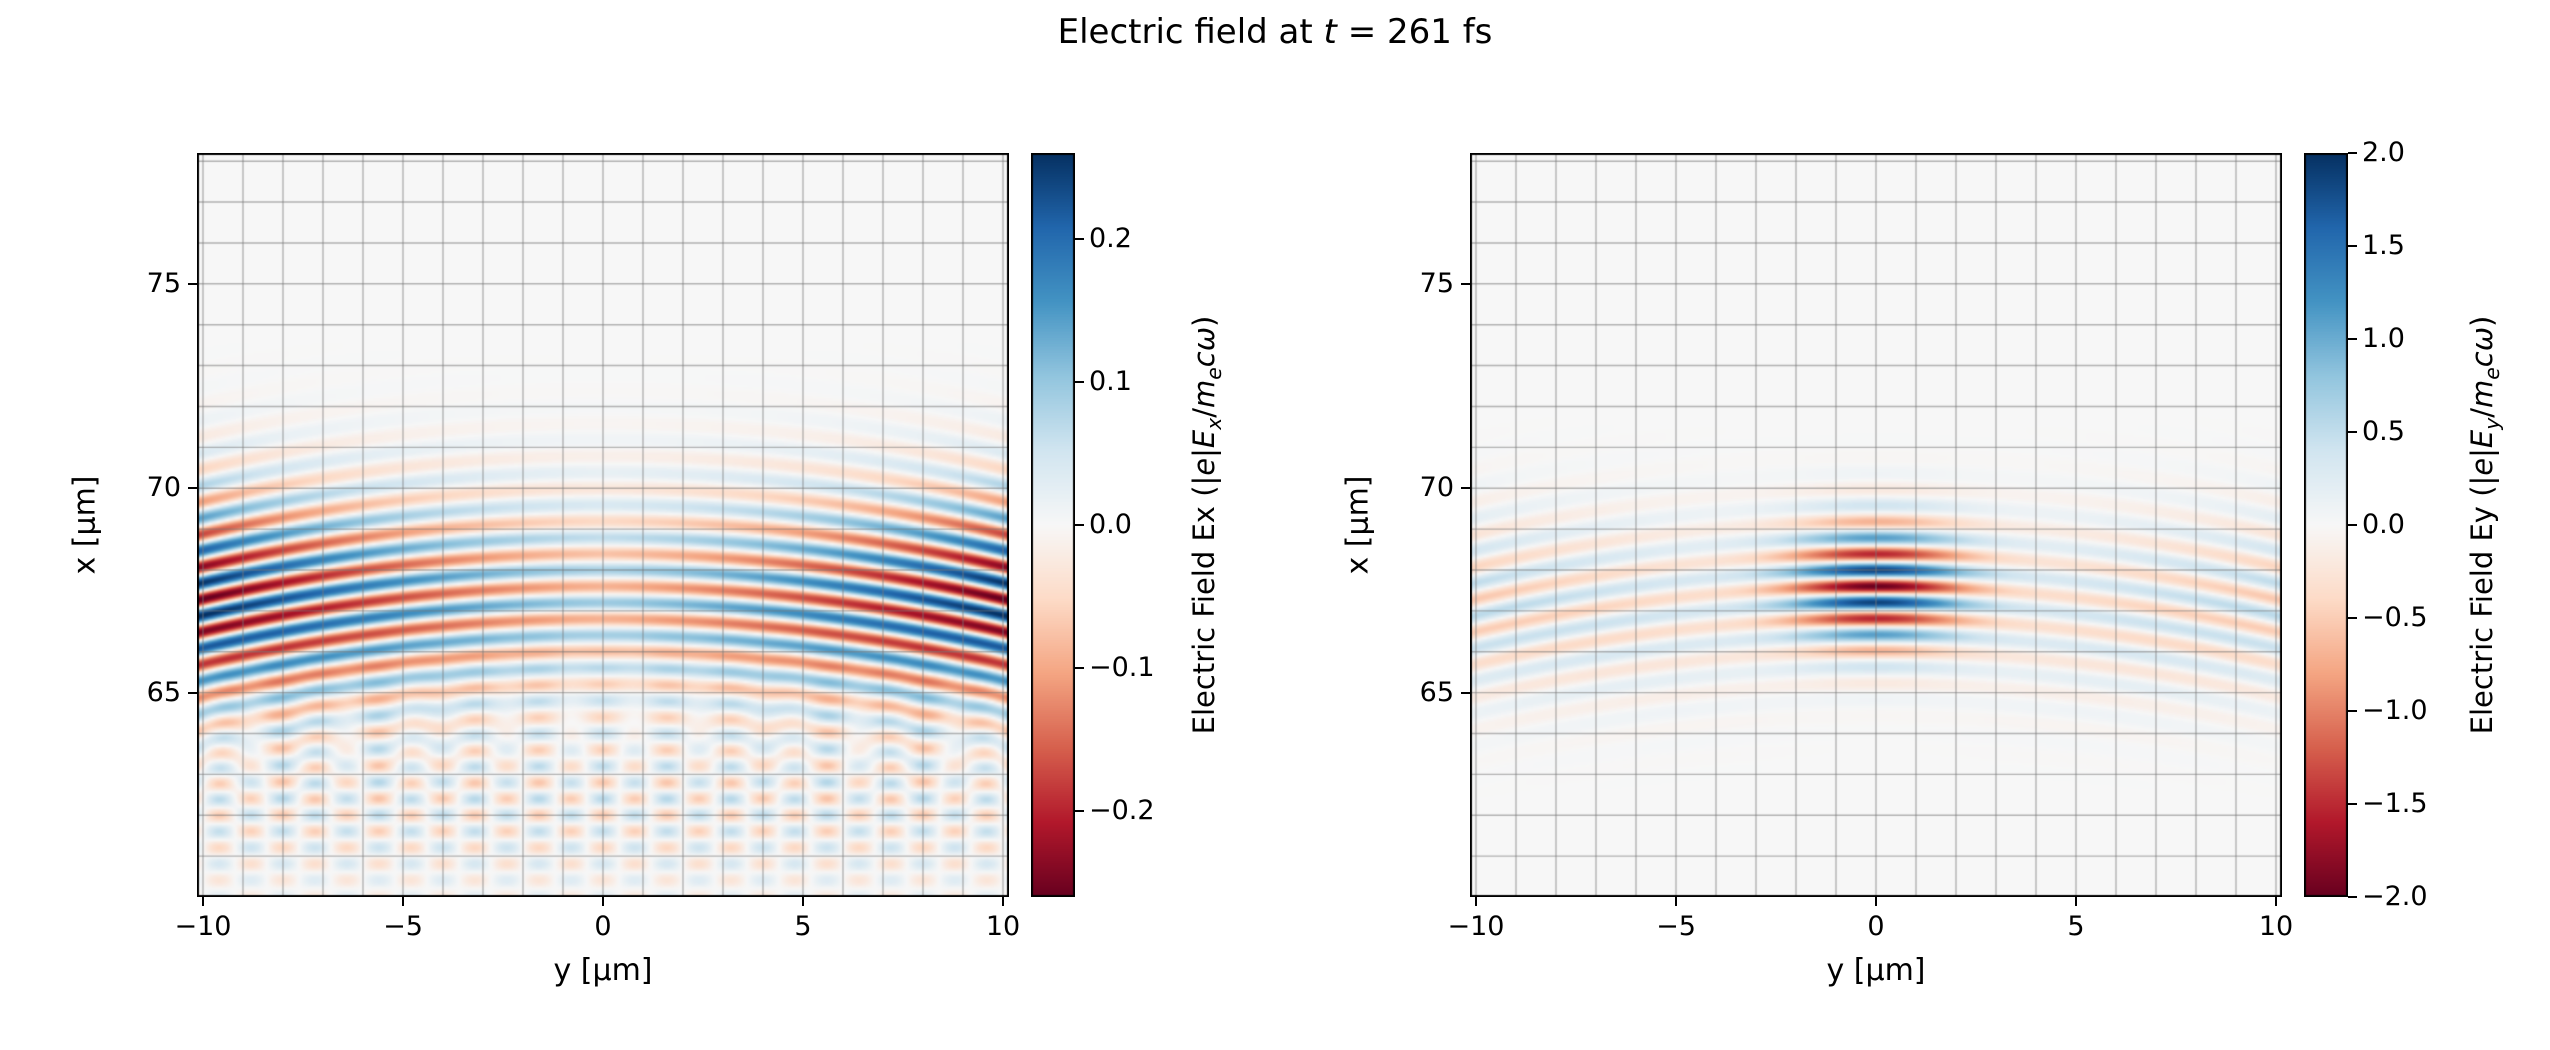  What do you see at coordinates (2395, 710) in the screenshot?
I see `colorbar-tick-label: −1.0` at bounding box center [2395, 710].